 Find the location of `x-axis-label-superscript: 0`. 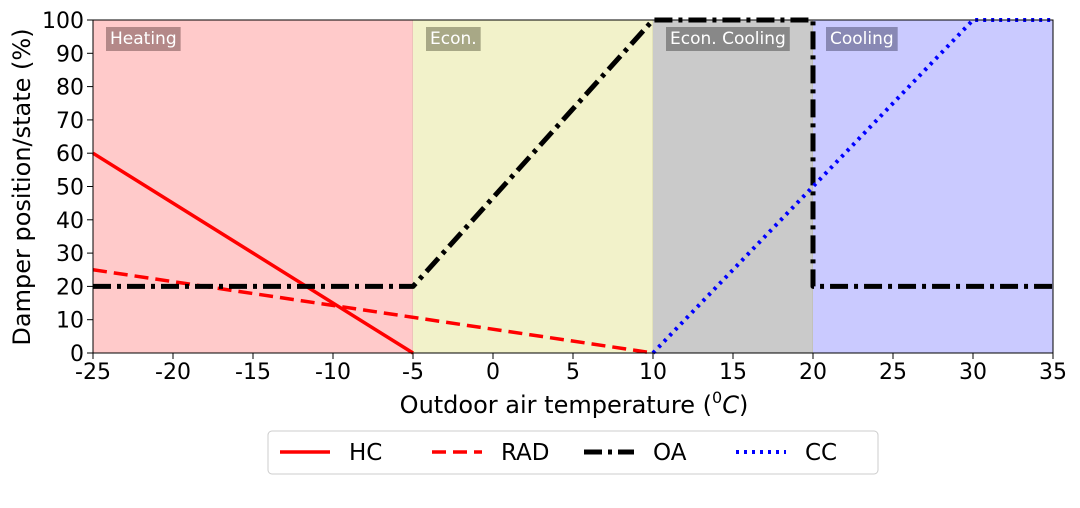

x-axis-label-superscript: 0 is located at coordinates (717, 397).